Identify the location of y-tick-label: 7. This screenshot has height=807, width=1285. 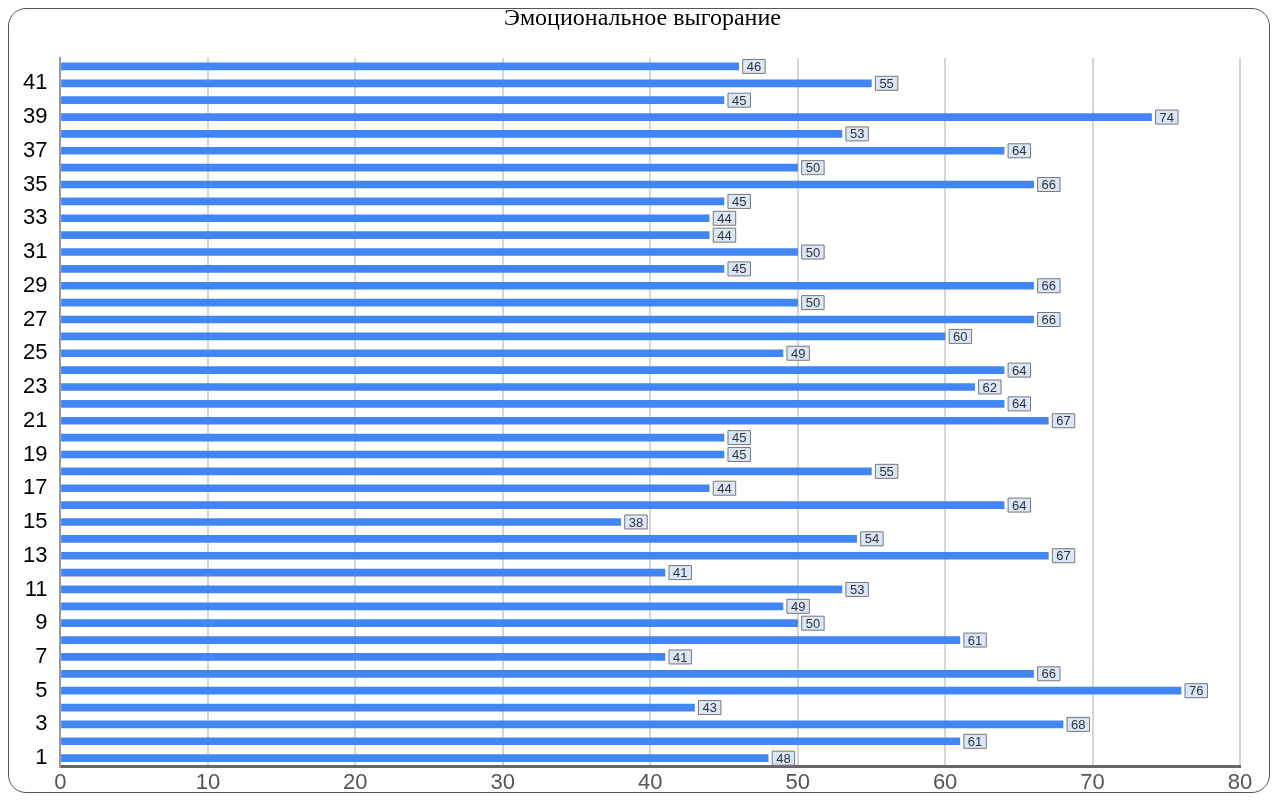
(41, 655).